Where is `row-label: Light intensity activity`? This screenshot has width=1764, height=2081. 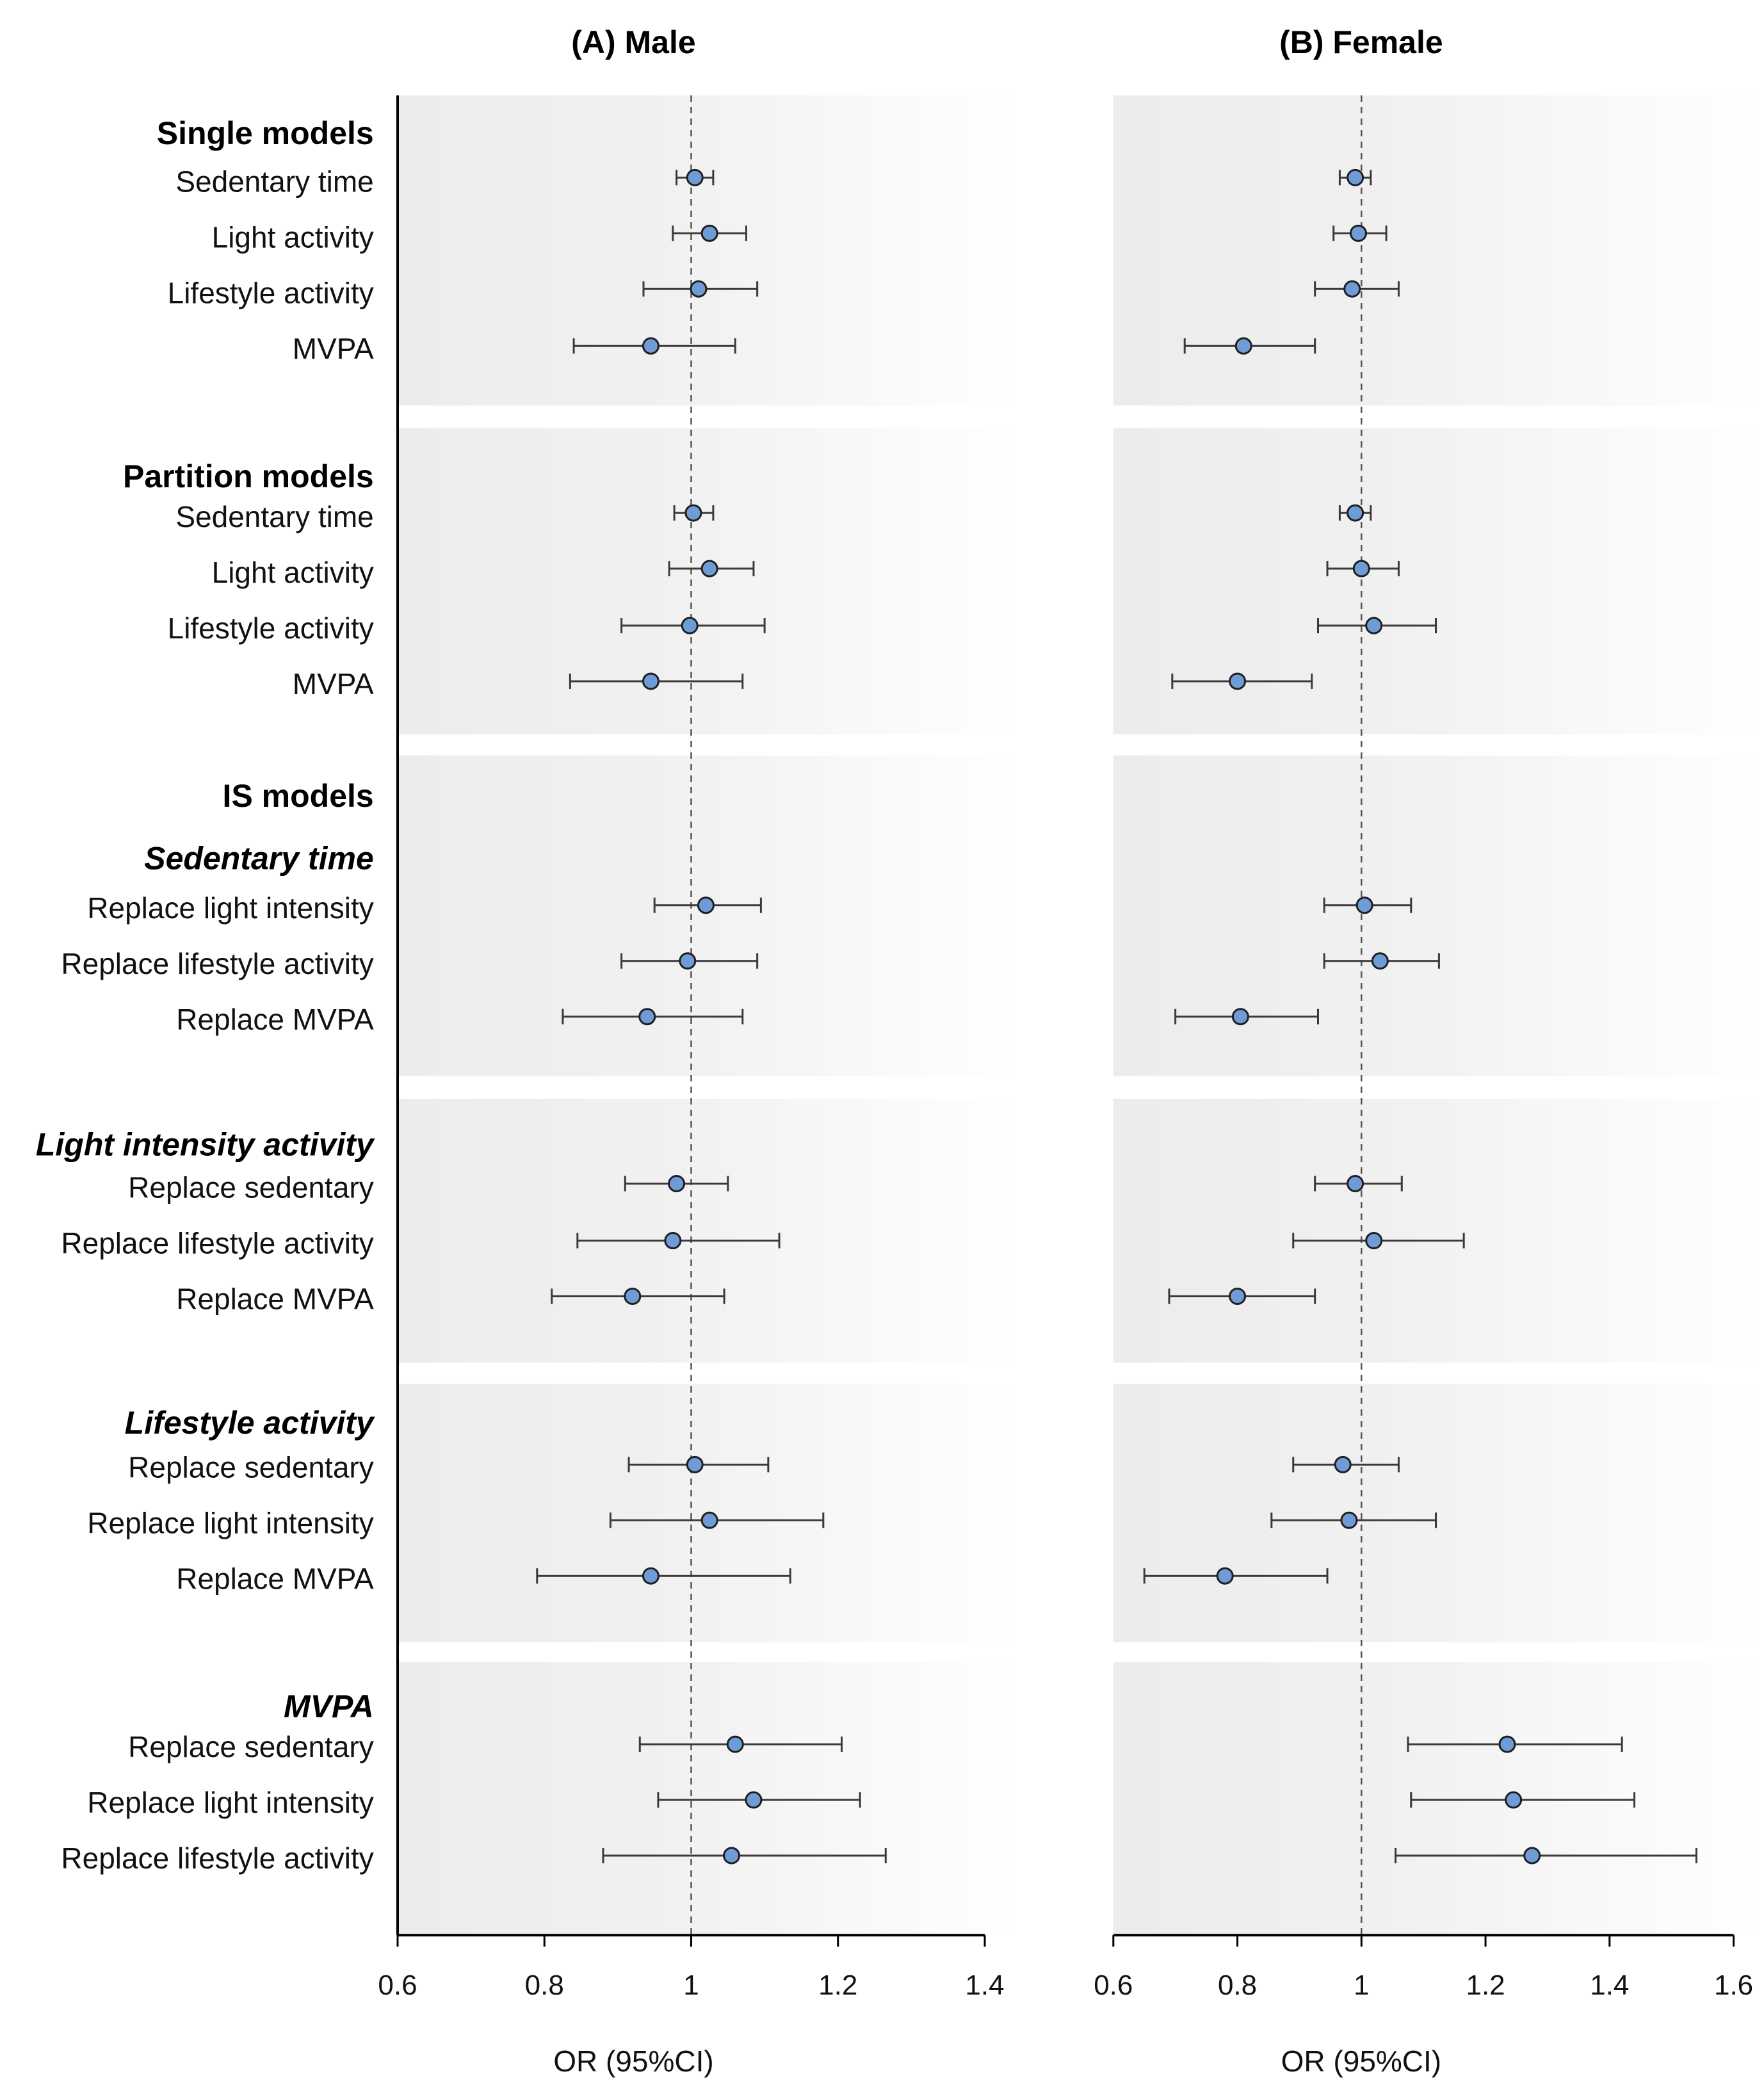 row-label: Light intensity activity is located at coordinates (205, 1144).